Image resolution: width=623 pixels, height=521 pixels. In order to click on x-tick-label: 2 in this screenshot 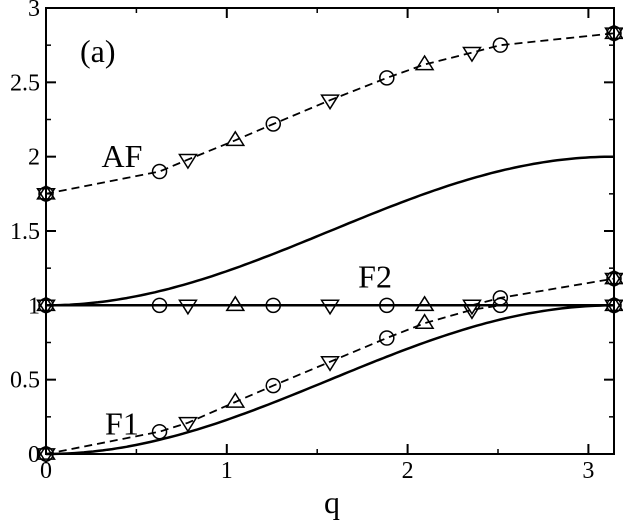, I will do `click(408, 471)`.